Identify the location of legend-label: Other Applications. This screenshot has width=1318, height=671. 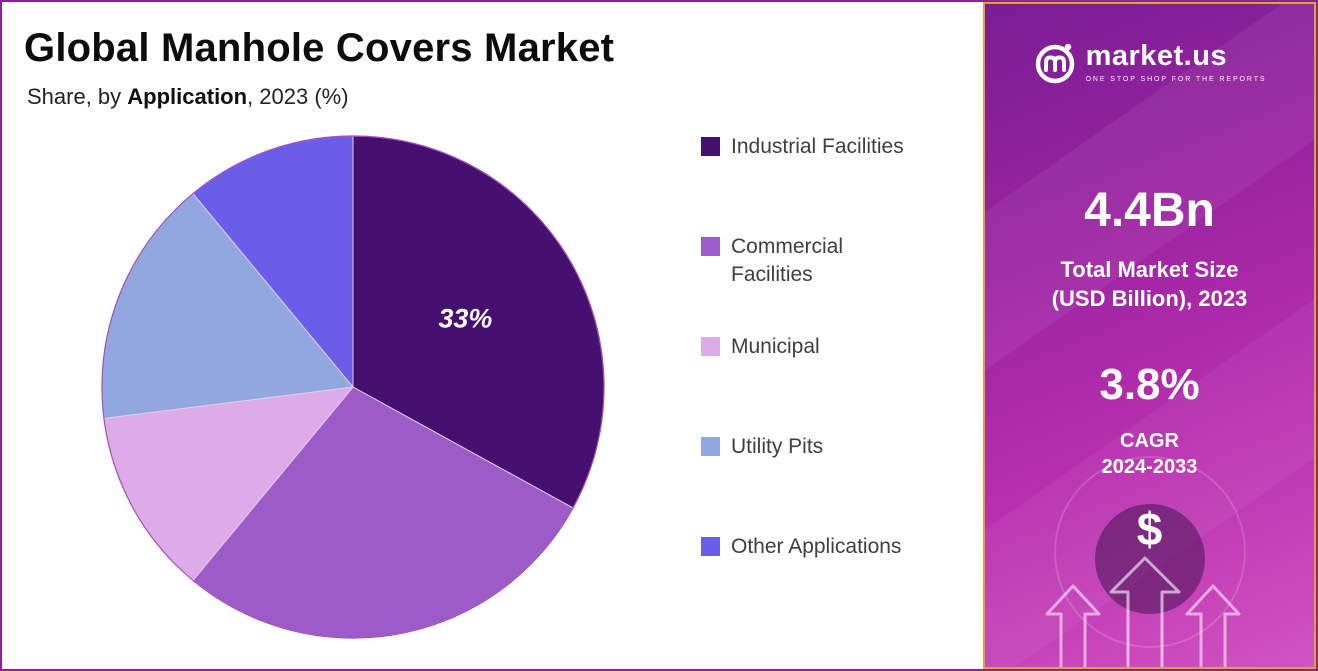
(816, 546).